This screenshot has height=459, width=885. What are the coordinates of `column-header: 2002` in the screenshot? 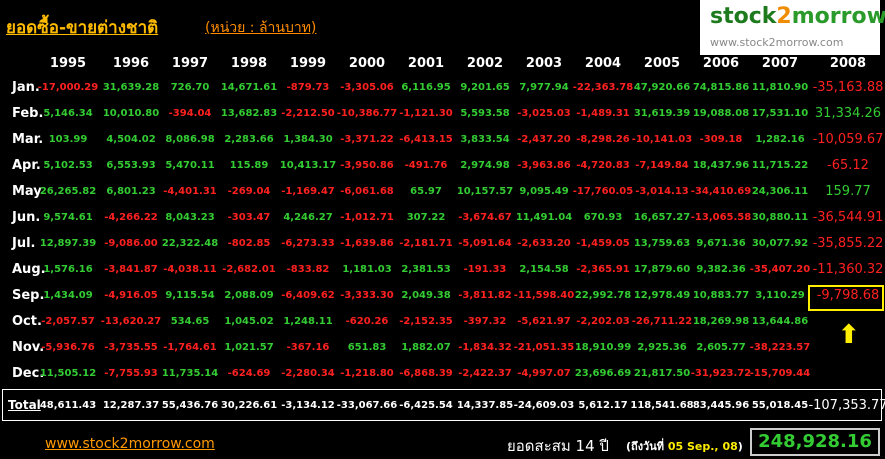 It's located at (485, 63).